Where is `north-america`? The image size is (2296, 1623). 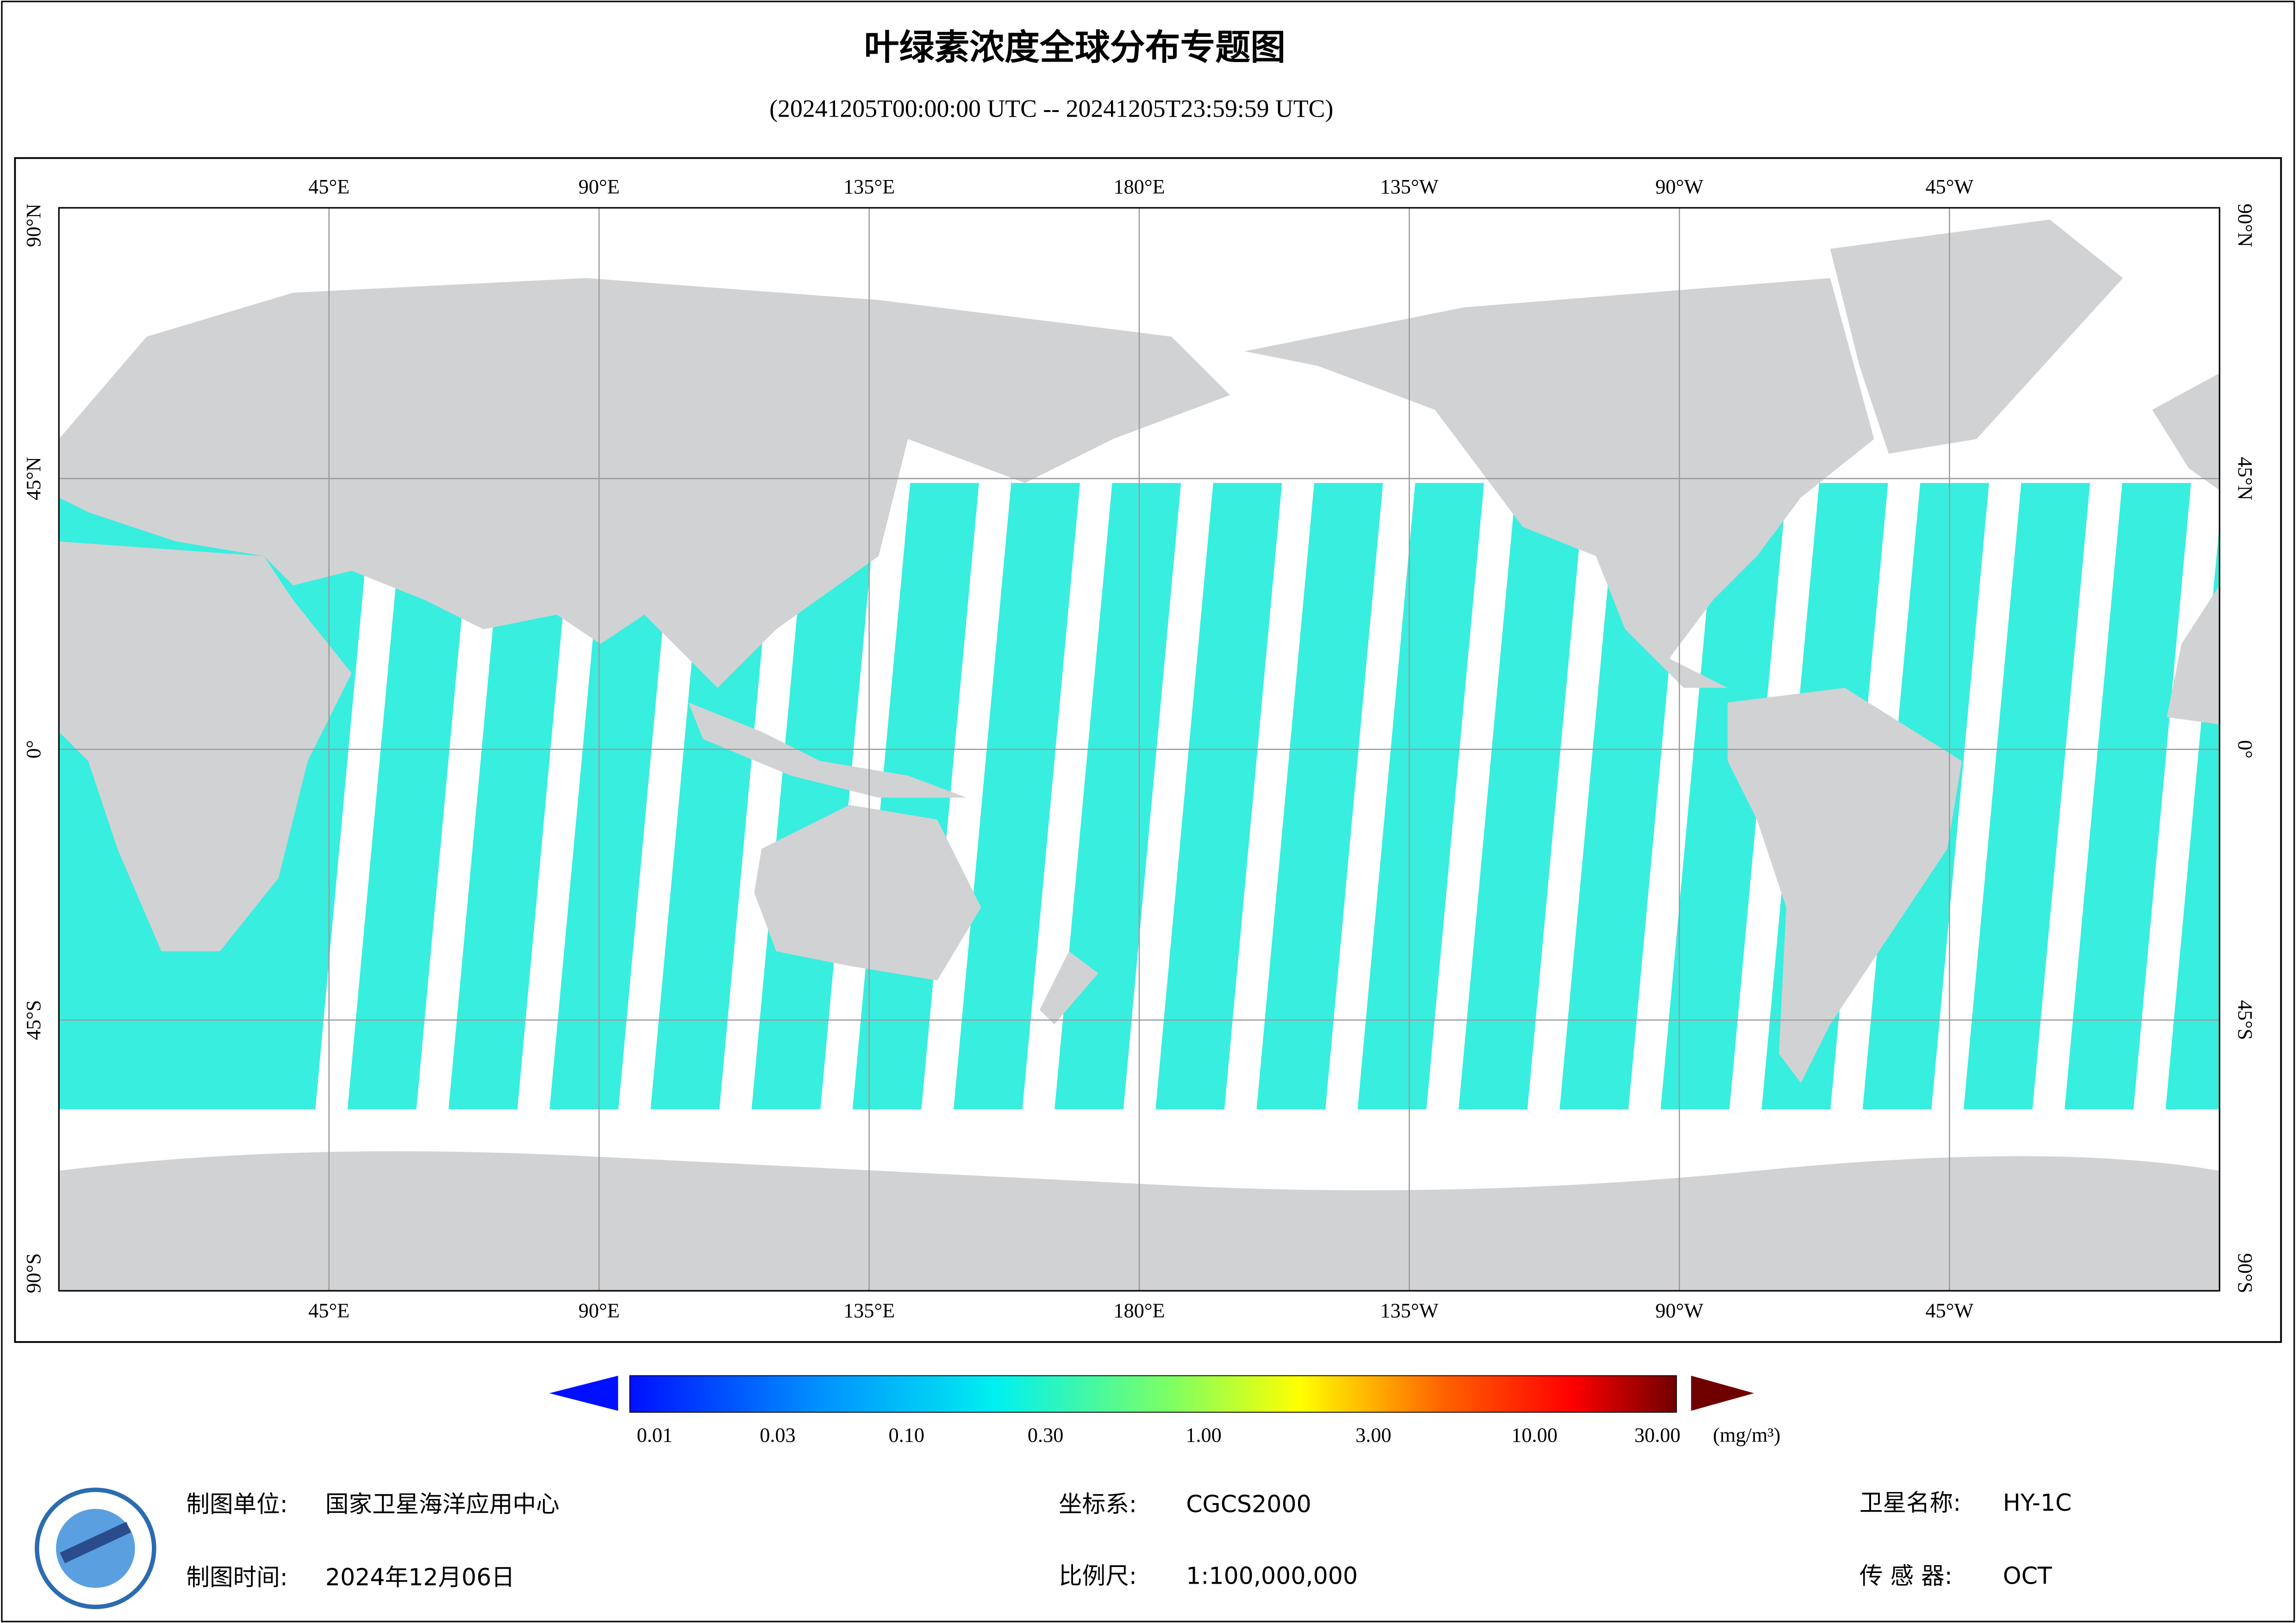 north-america is located at coordinates (1559, 483).